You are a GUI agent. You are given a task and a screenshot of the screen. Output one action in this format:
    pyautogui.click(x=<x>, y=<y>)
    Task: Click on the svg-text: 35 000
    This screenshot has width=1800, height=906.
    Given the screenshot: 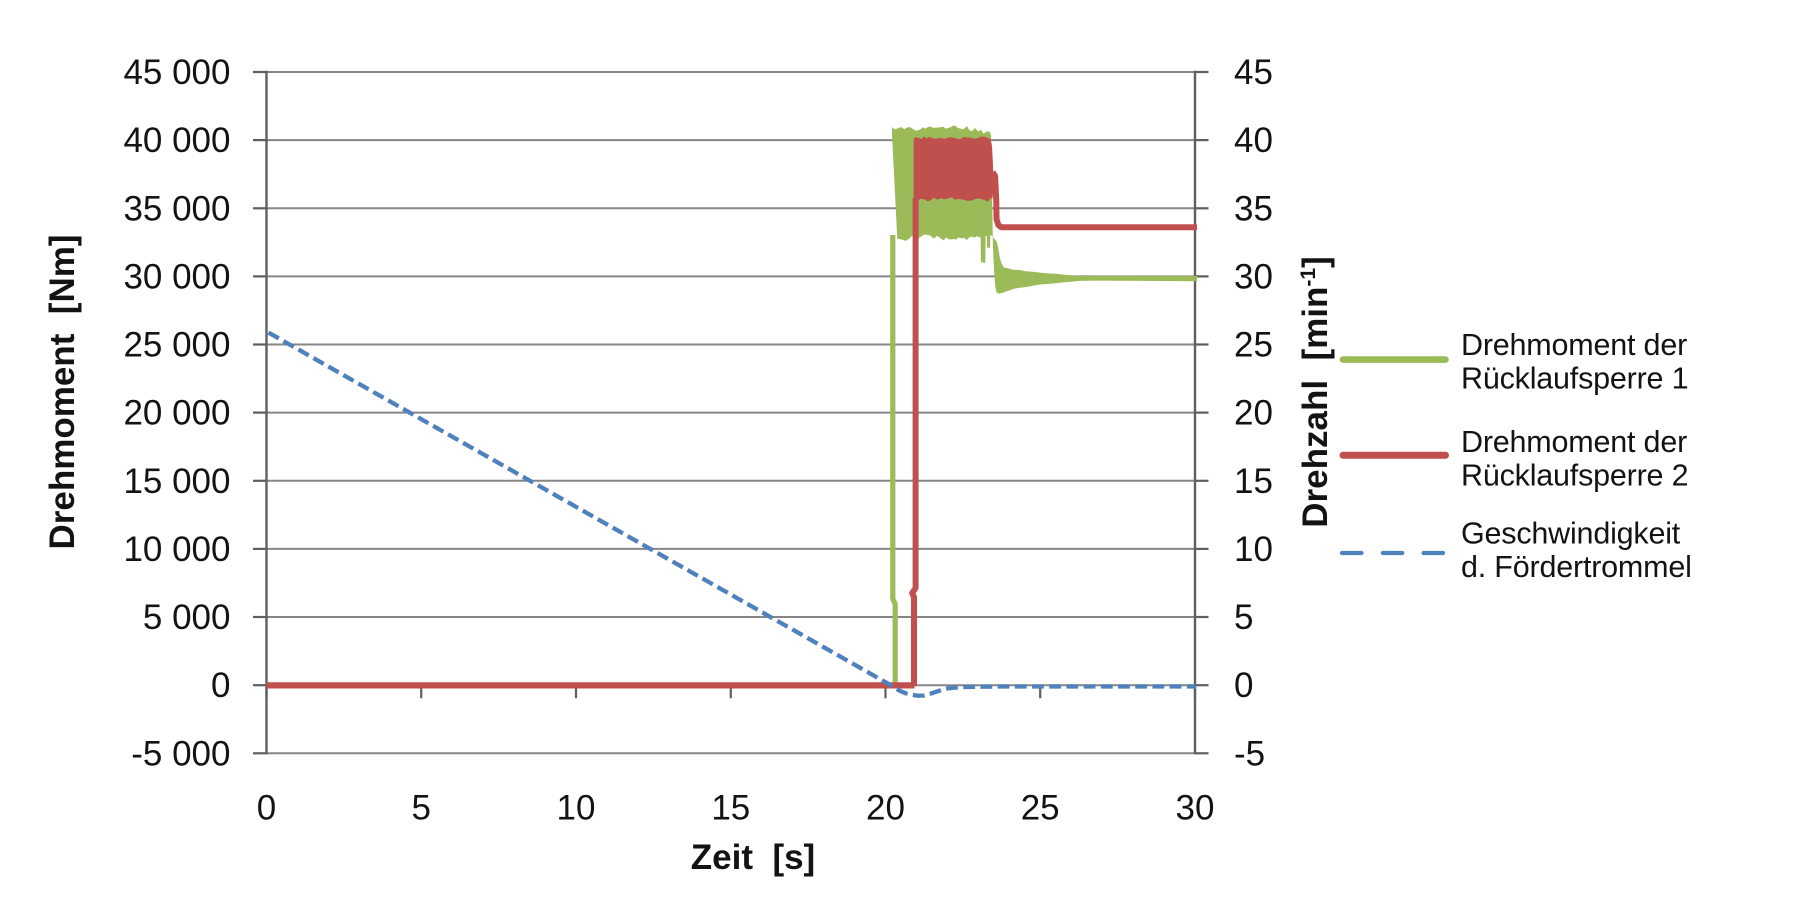 What is the action you would take?
    pyautogui.click(x=176, y=208)
    